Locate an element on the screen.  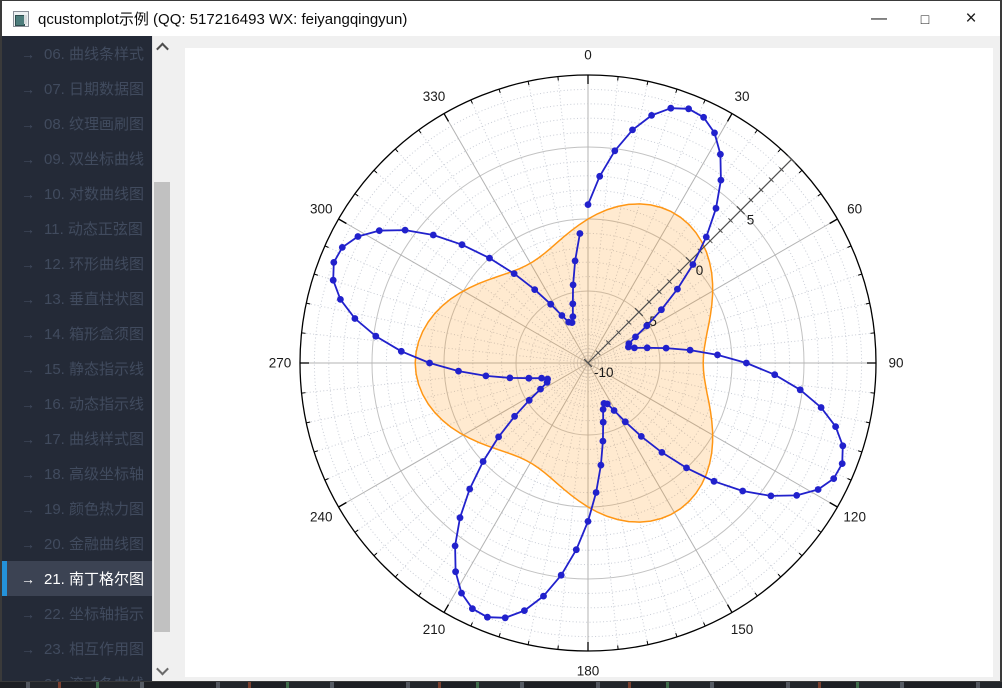
sidebar-item-label: 17. 曲线样式图 is located at coordinates (94, 439).